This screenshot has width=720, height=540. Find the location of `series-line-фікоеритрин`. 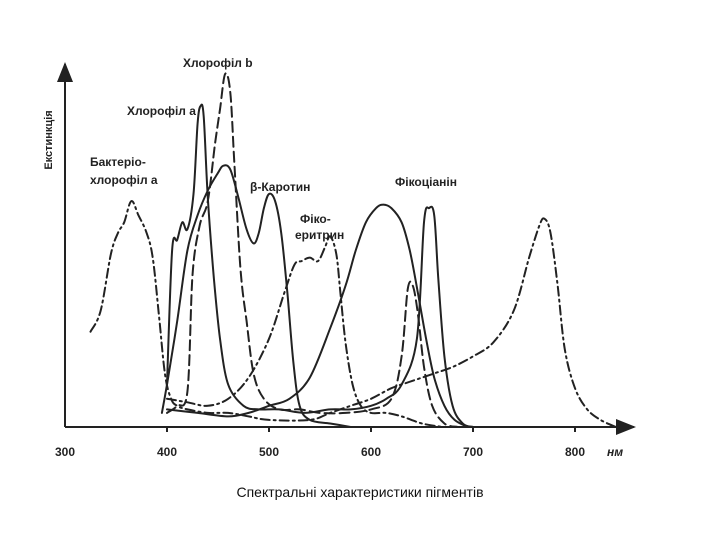

series-line-фікоеритрин is located at coordinates (305, 331).